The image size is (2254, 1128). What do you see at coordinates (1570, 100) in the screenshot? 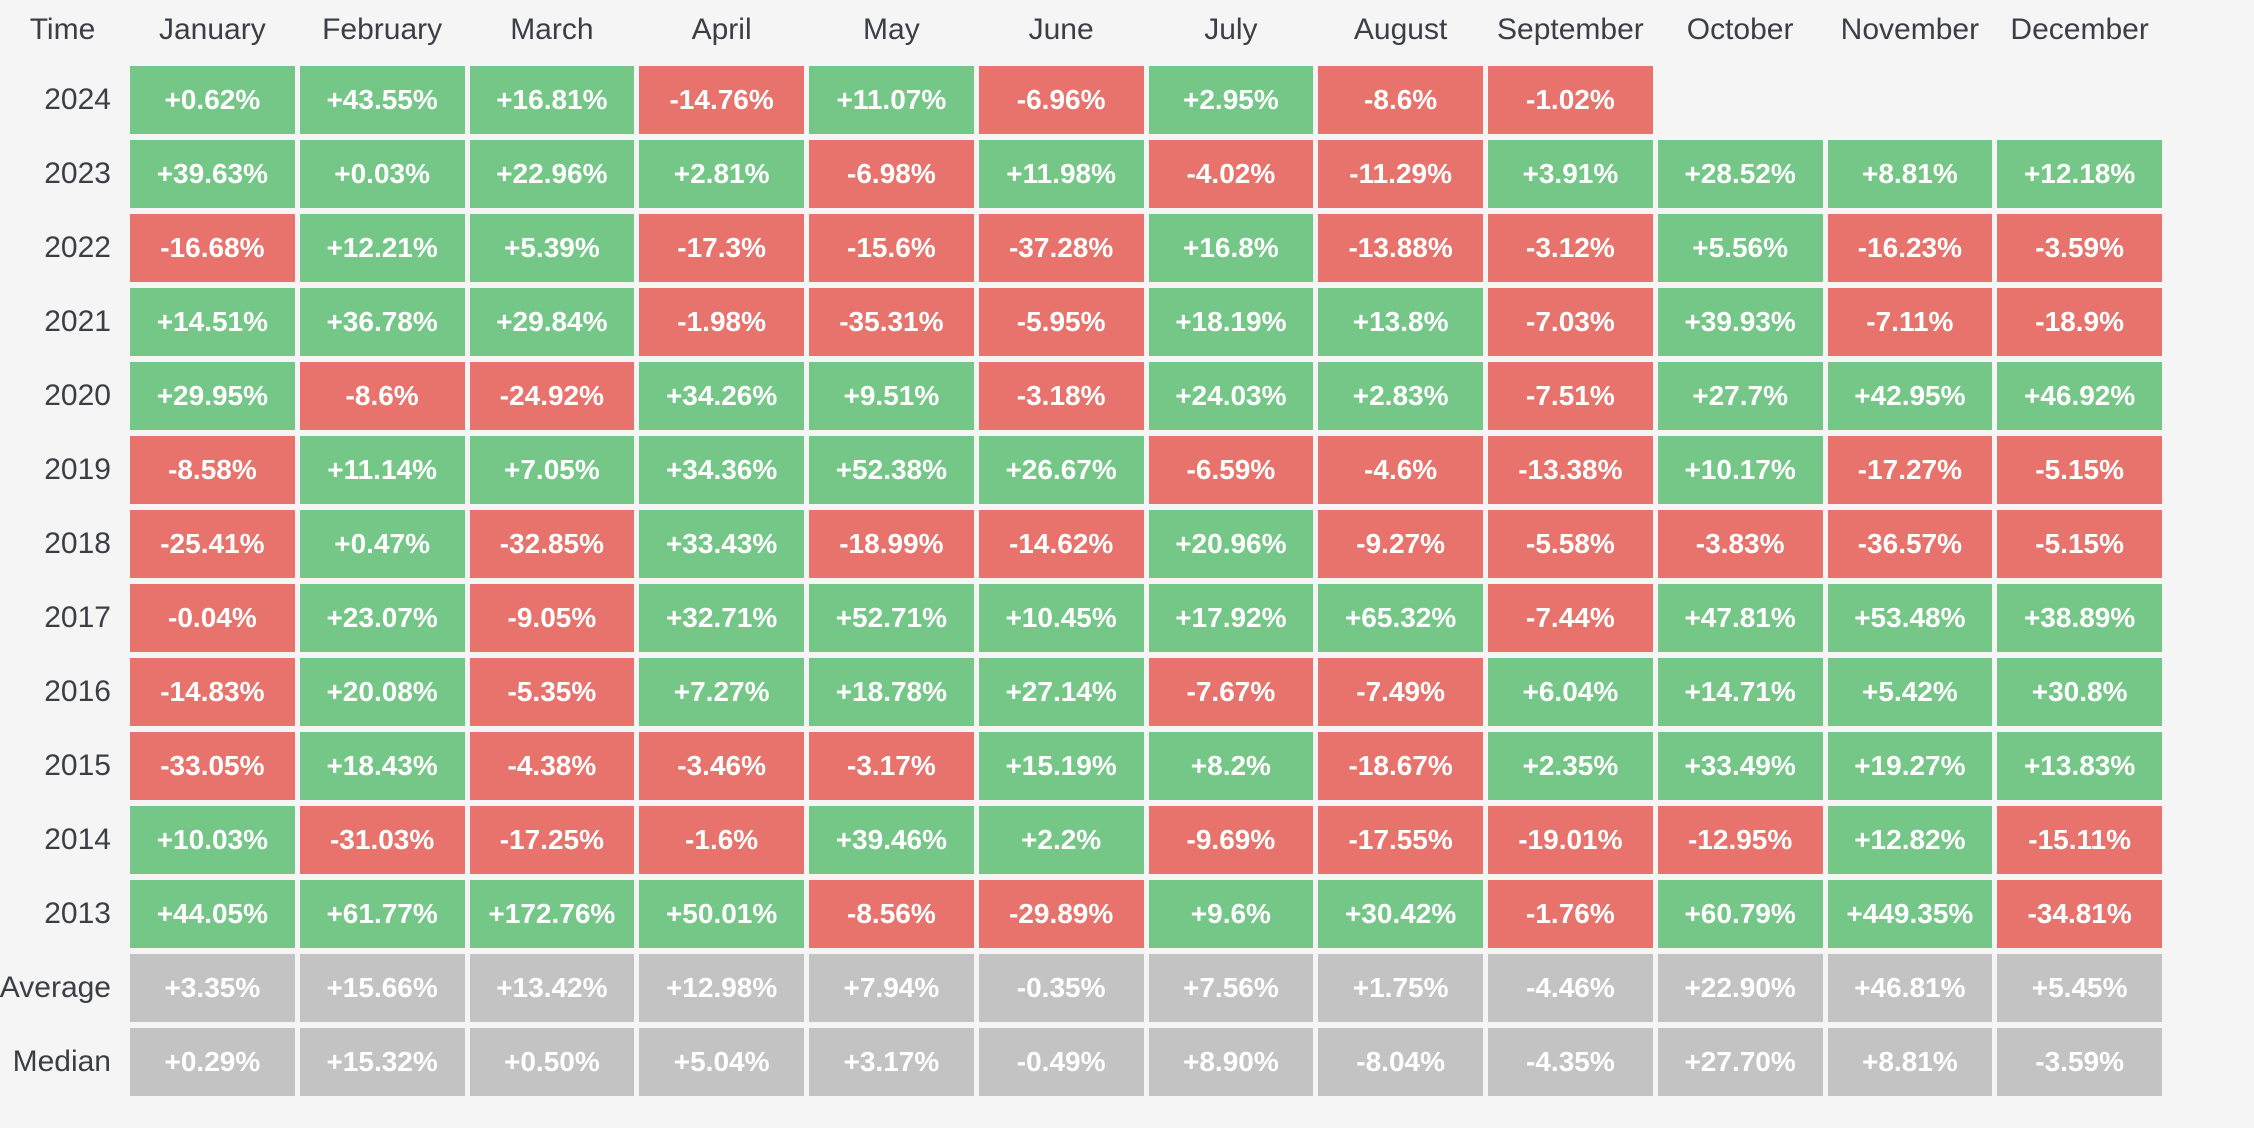
I see `return-cell: -1.02%` at bounding box center [1570, 100].